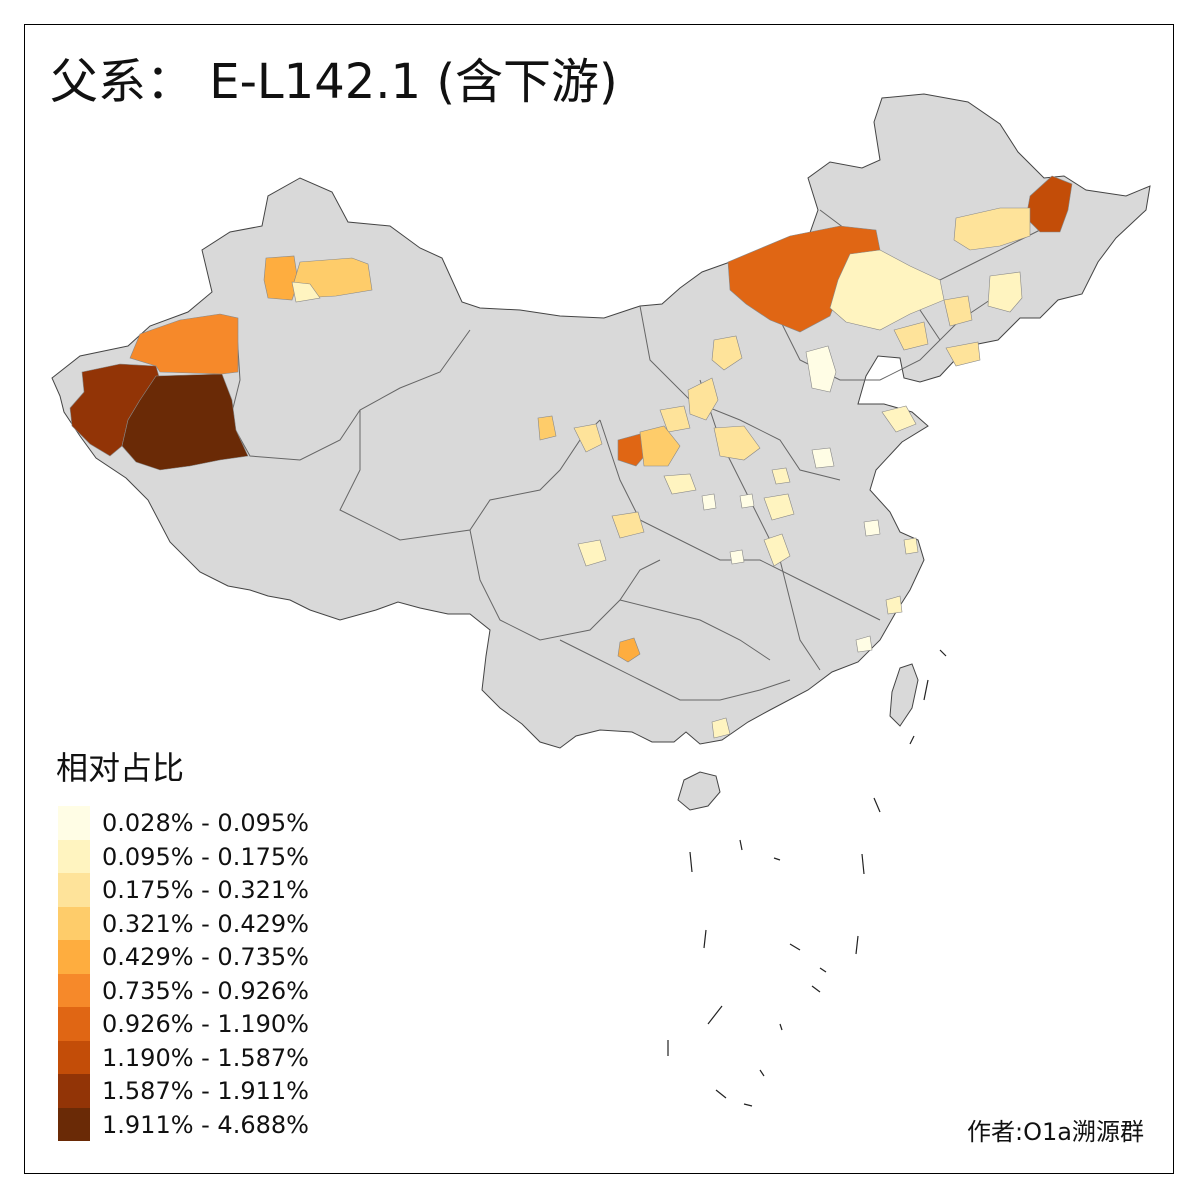 This screenshot has width=1200, height=1200. I want to click on region-guangyuan, so click(628, 525).